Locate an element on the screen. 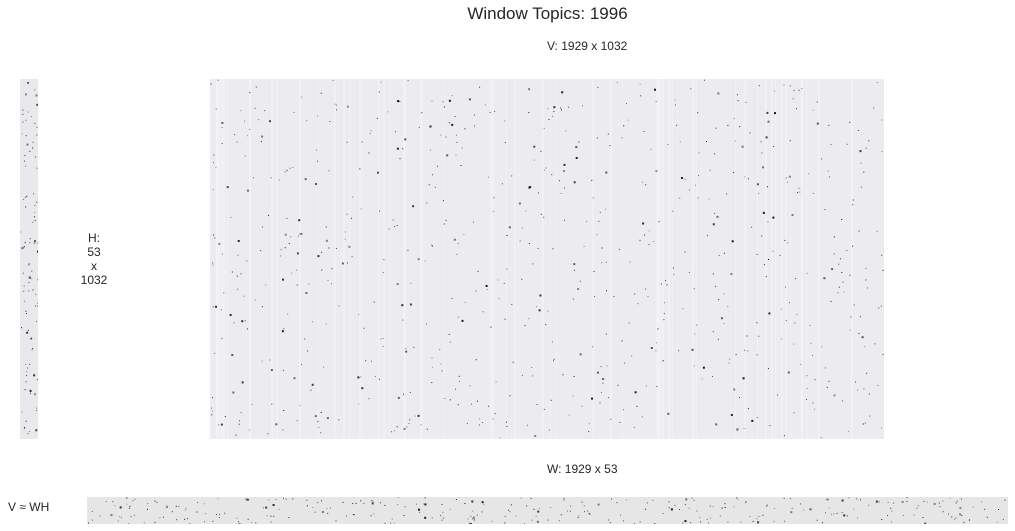 The image size is (1015, 531). v-matrix-label: V: 1929 x 1032 is located at coordinates (587, 46).